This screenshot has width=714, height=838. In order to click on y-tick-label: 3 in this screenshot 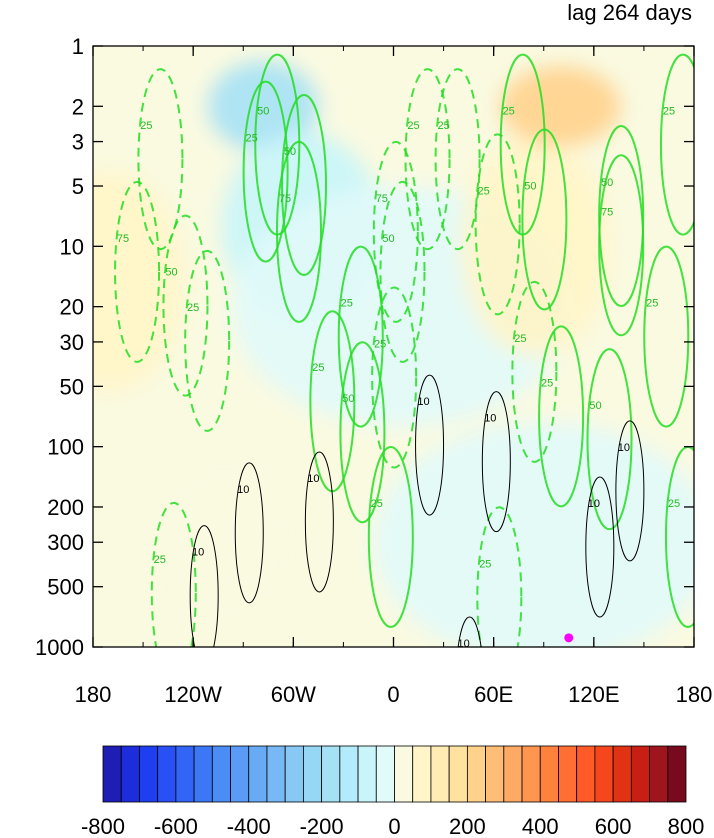, I will do `click(78, 142)`.